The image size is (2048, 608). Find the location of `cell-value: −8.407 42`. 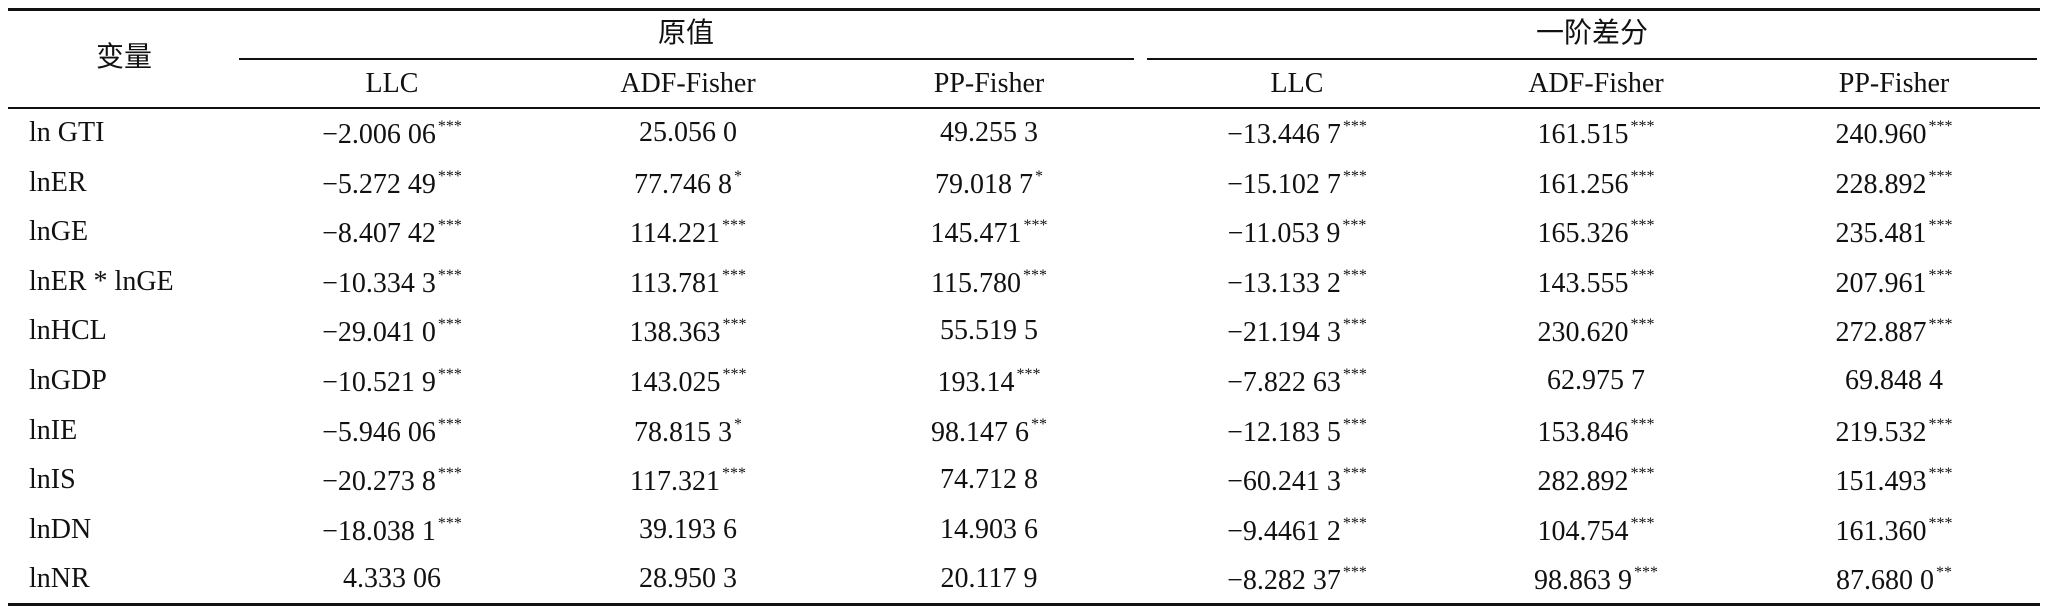

cell-value: −8.407 42 is located at coordinates (379, 234).